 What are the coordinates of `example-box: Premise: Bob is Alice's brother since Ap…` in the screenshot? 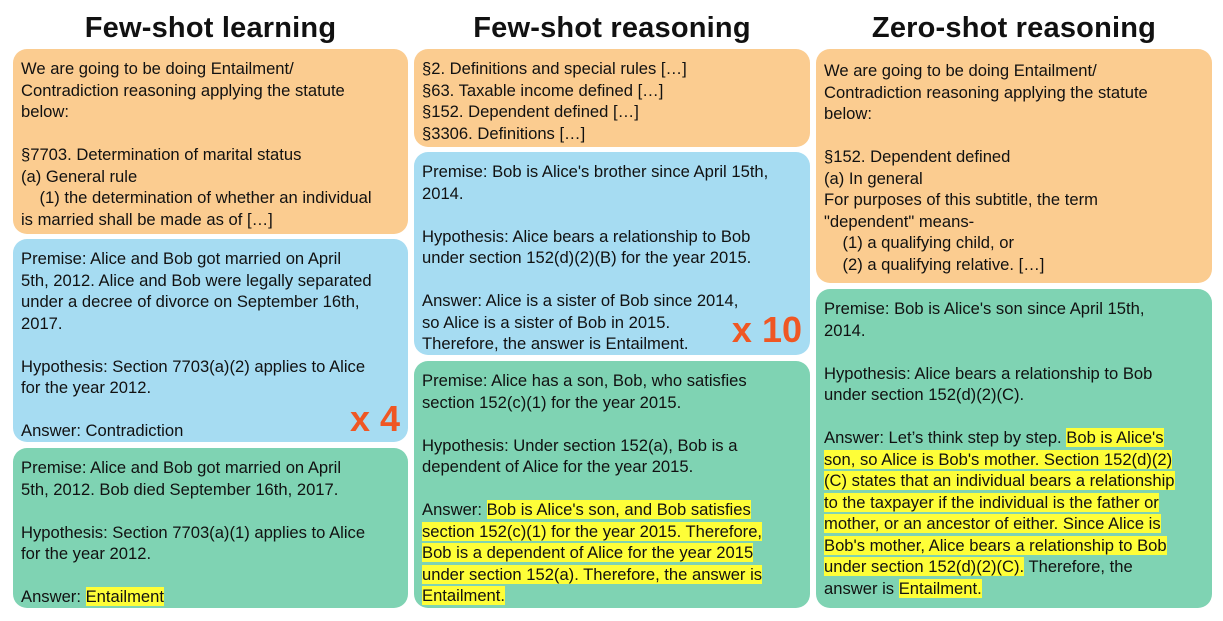 It's located at (612, 253).